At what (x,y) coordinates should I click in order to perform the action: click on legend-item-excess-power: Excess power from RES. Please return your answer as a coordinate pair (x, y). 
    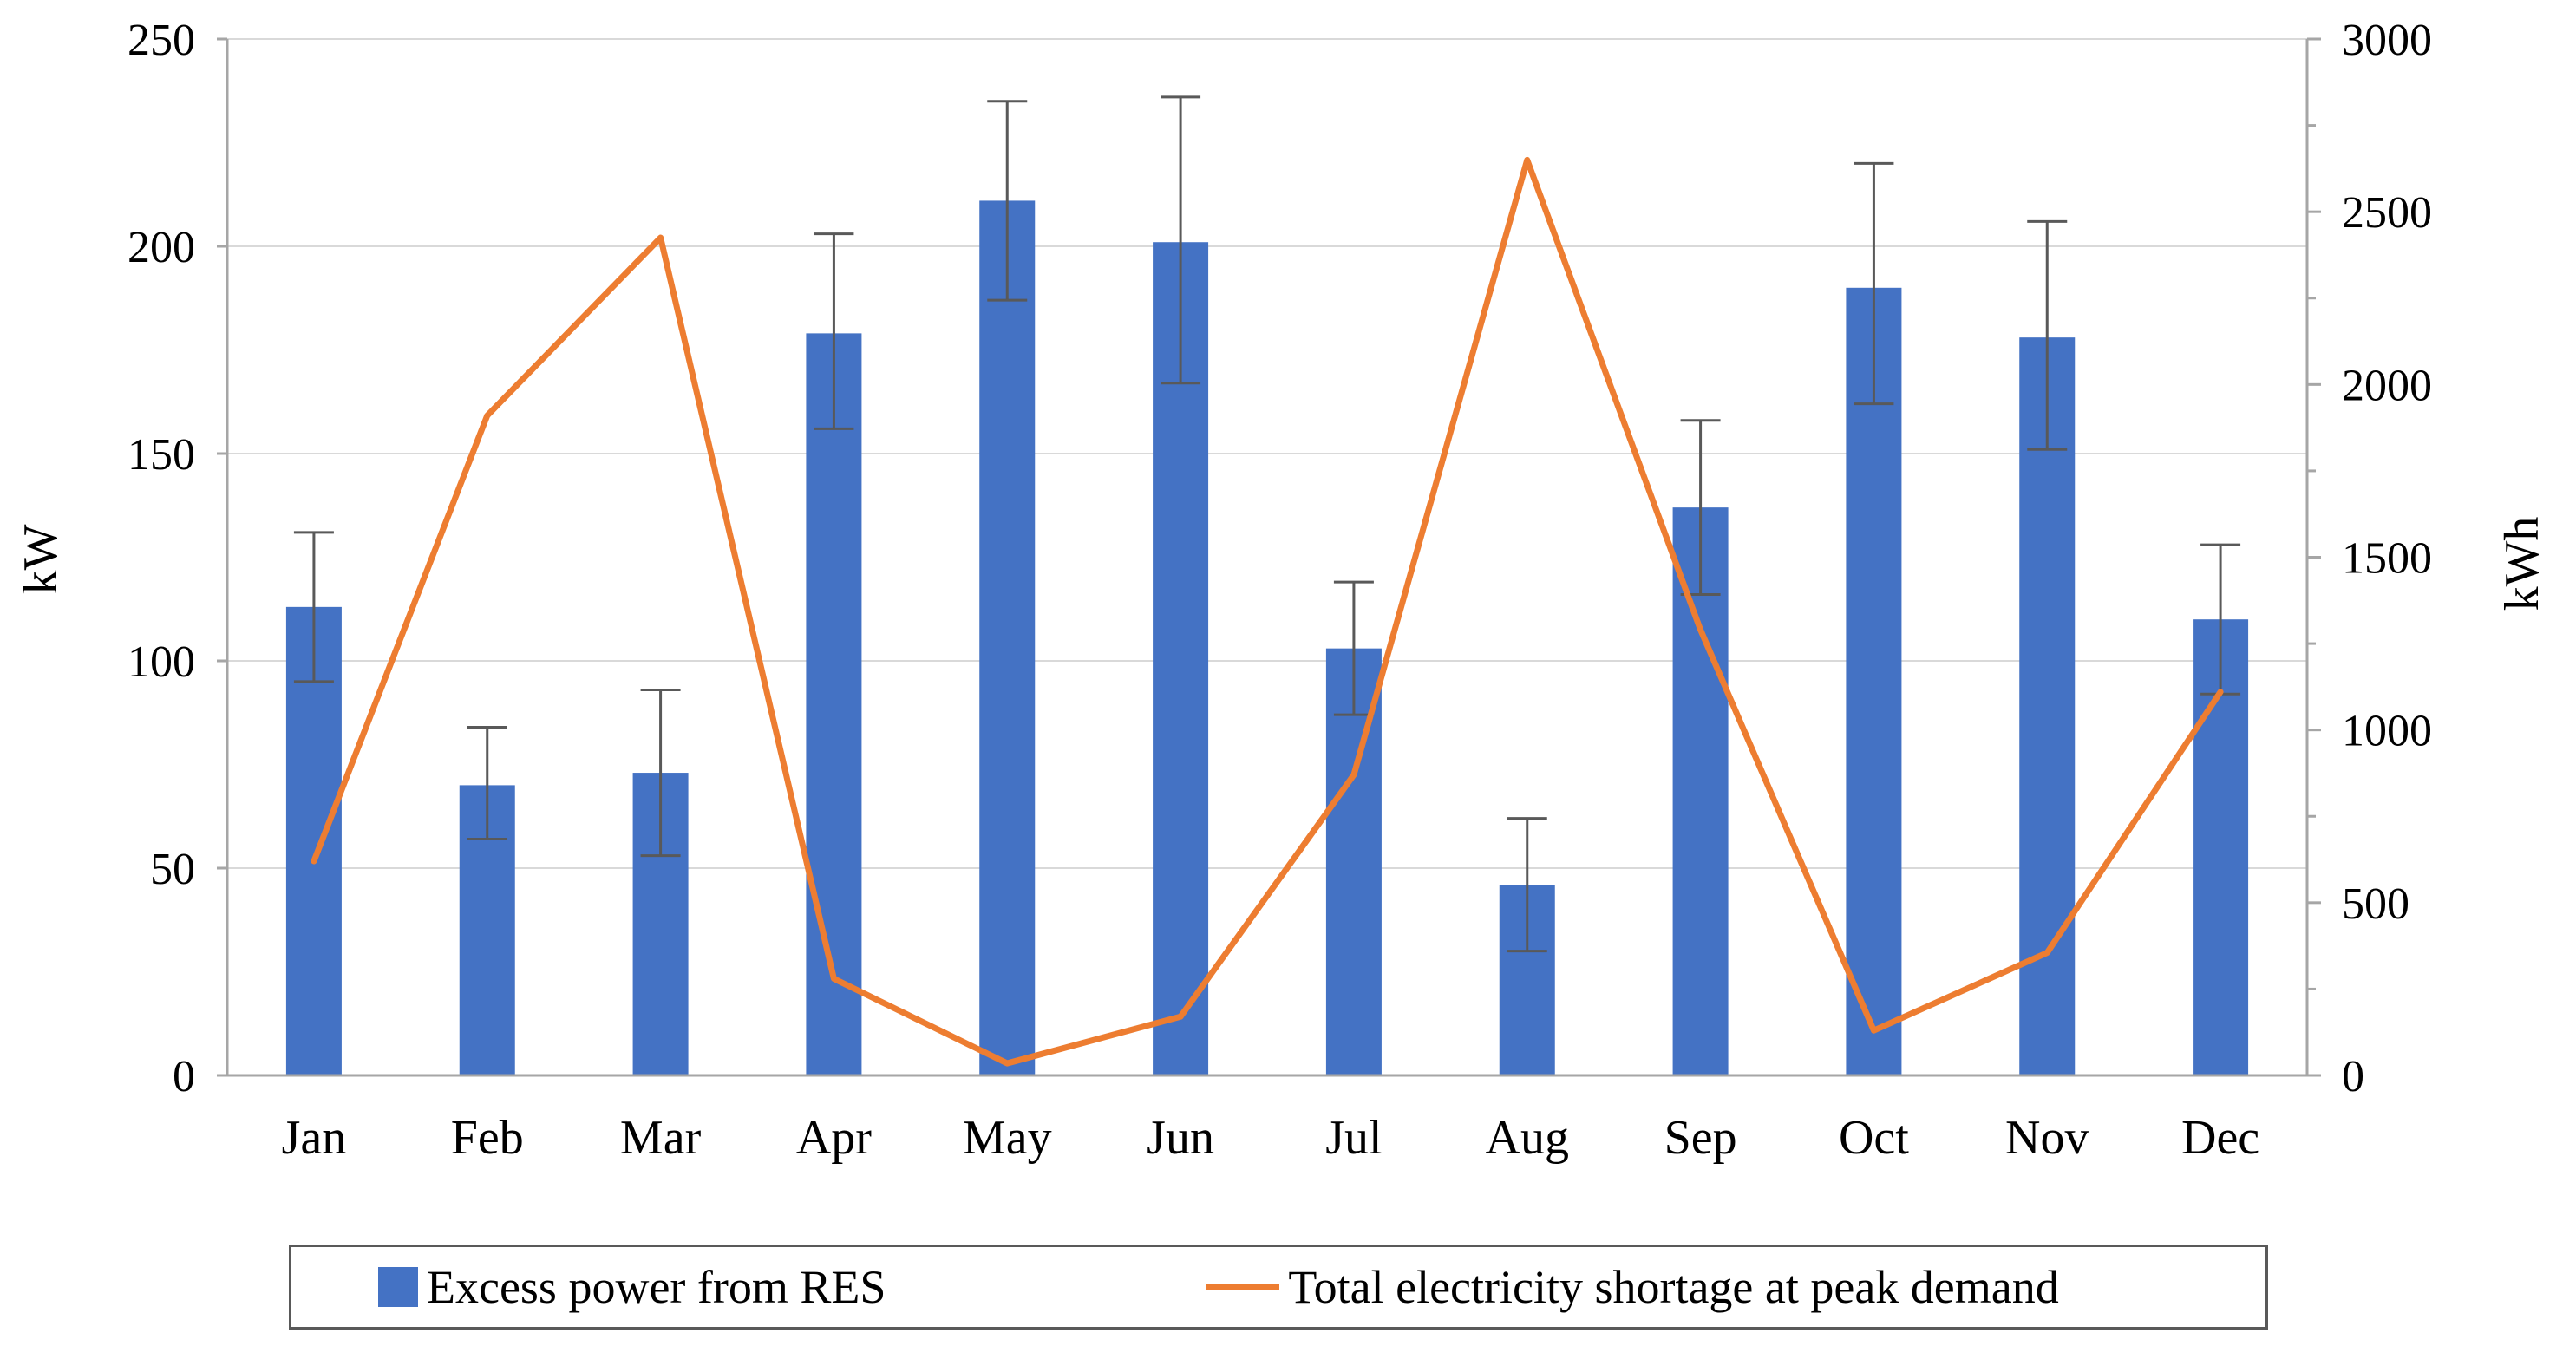
    Looking at the image, I should click on (632, 1287).